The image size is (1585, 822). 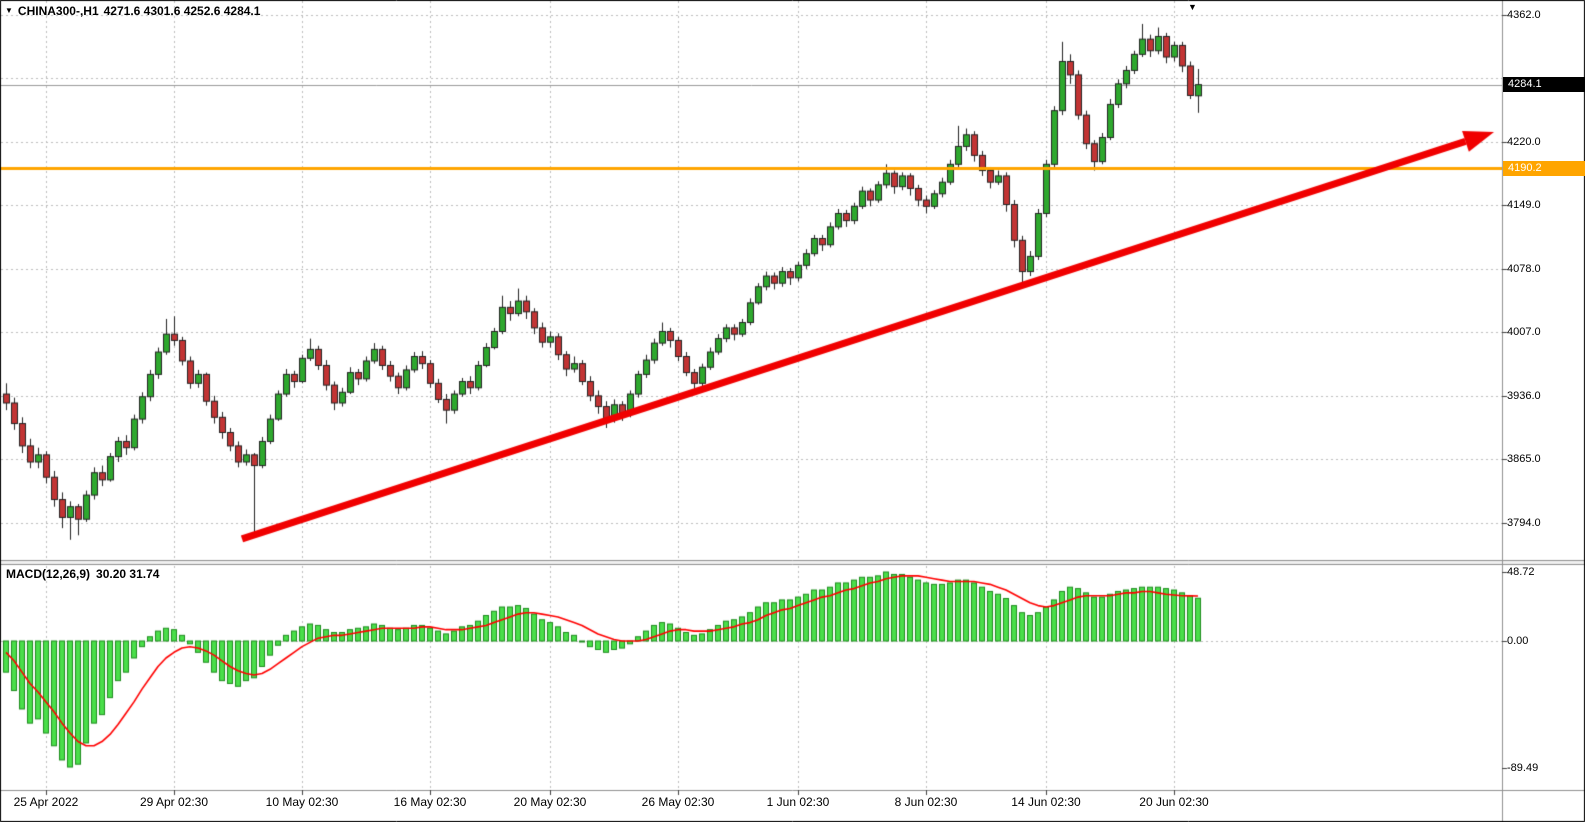 What do you see at coordinates (1192, 7) in the screenshot?
I see `chart-shift-marker: ▼` at bounding box center [1192, 7].